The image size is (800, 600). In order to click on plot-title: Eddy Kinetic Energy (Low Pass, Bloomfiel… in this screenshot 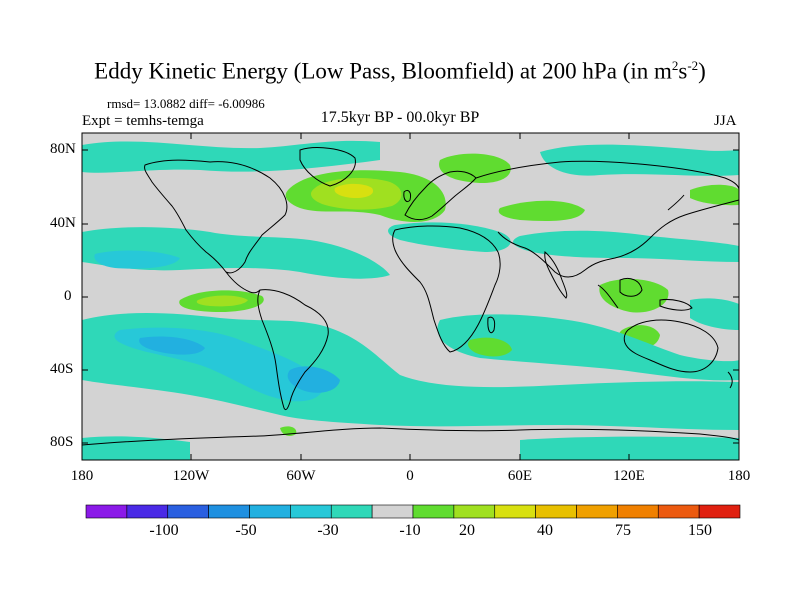, I will do `click(400, 71)`.